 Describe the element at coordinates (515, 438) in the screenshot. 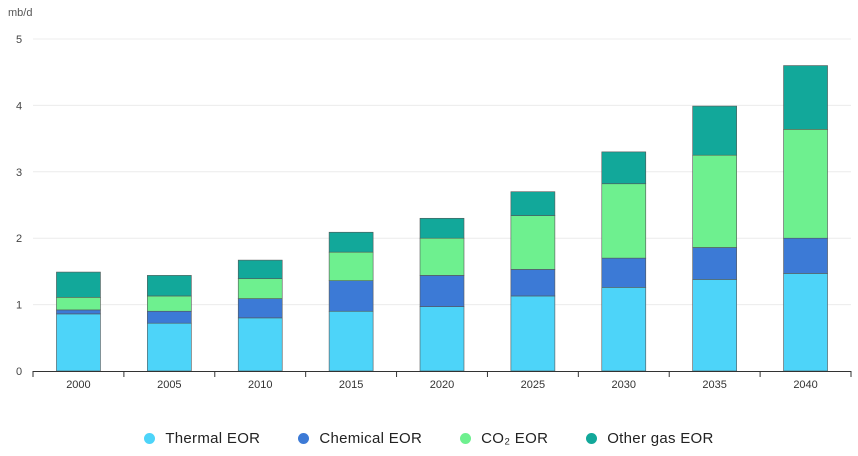

I see `legend-label-co2-eor: CO₂ EOR` at that location.